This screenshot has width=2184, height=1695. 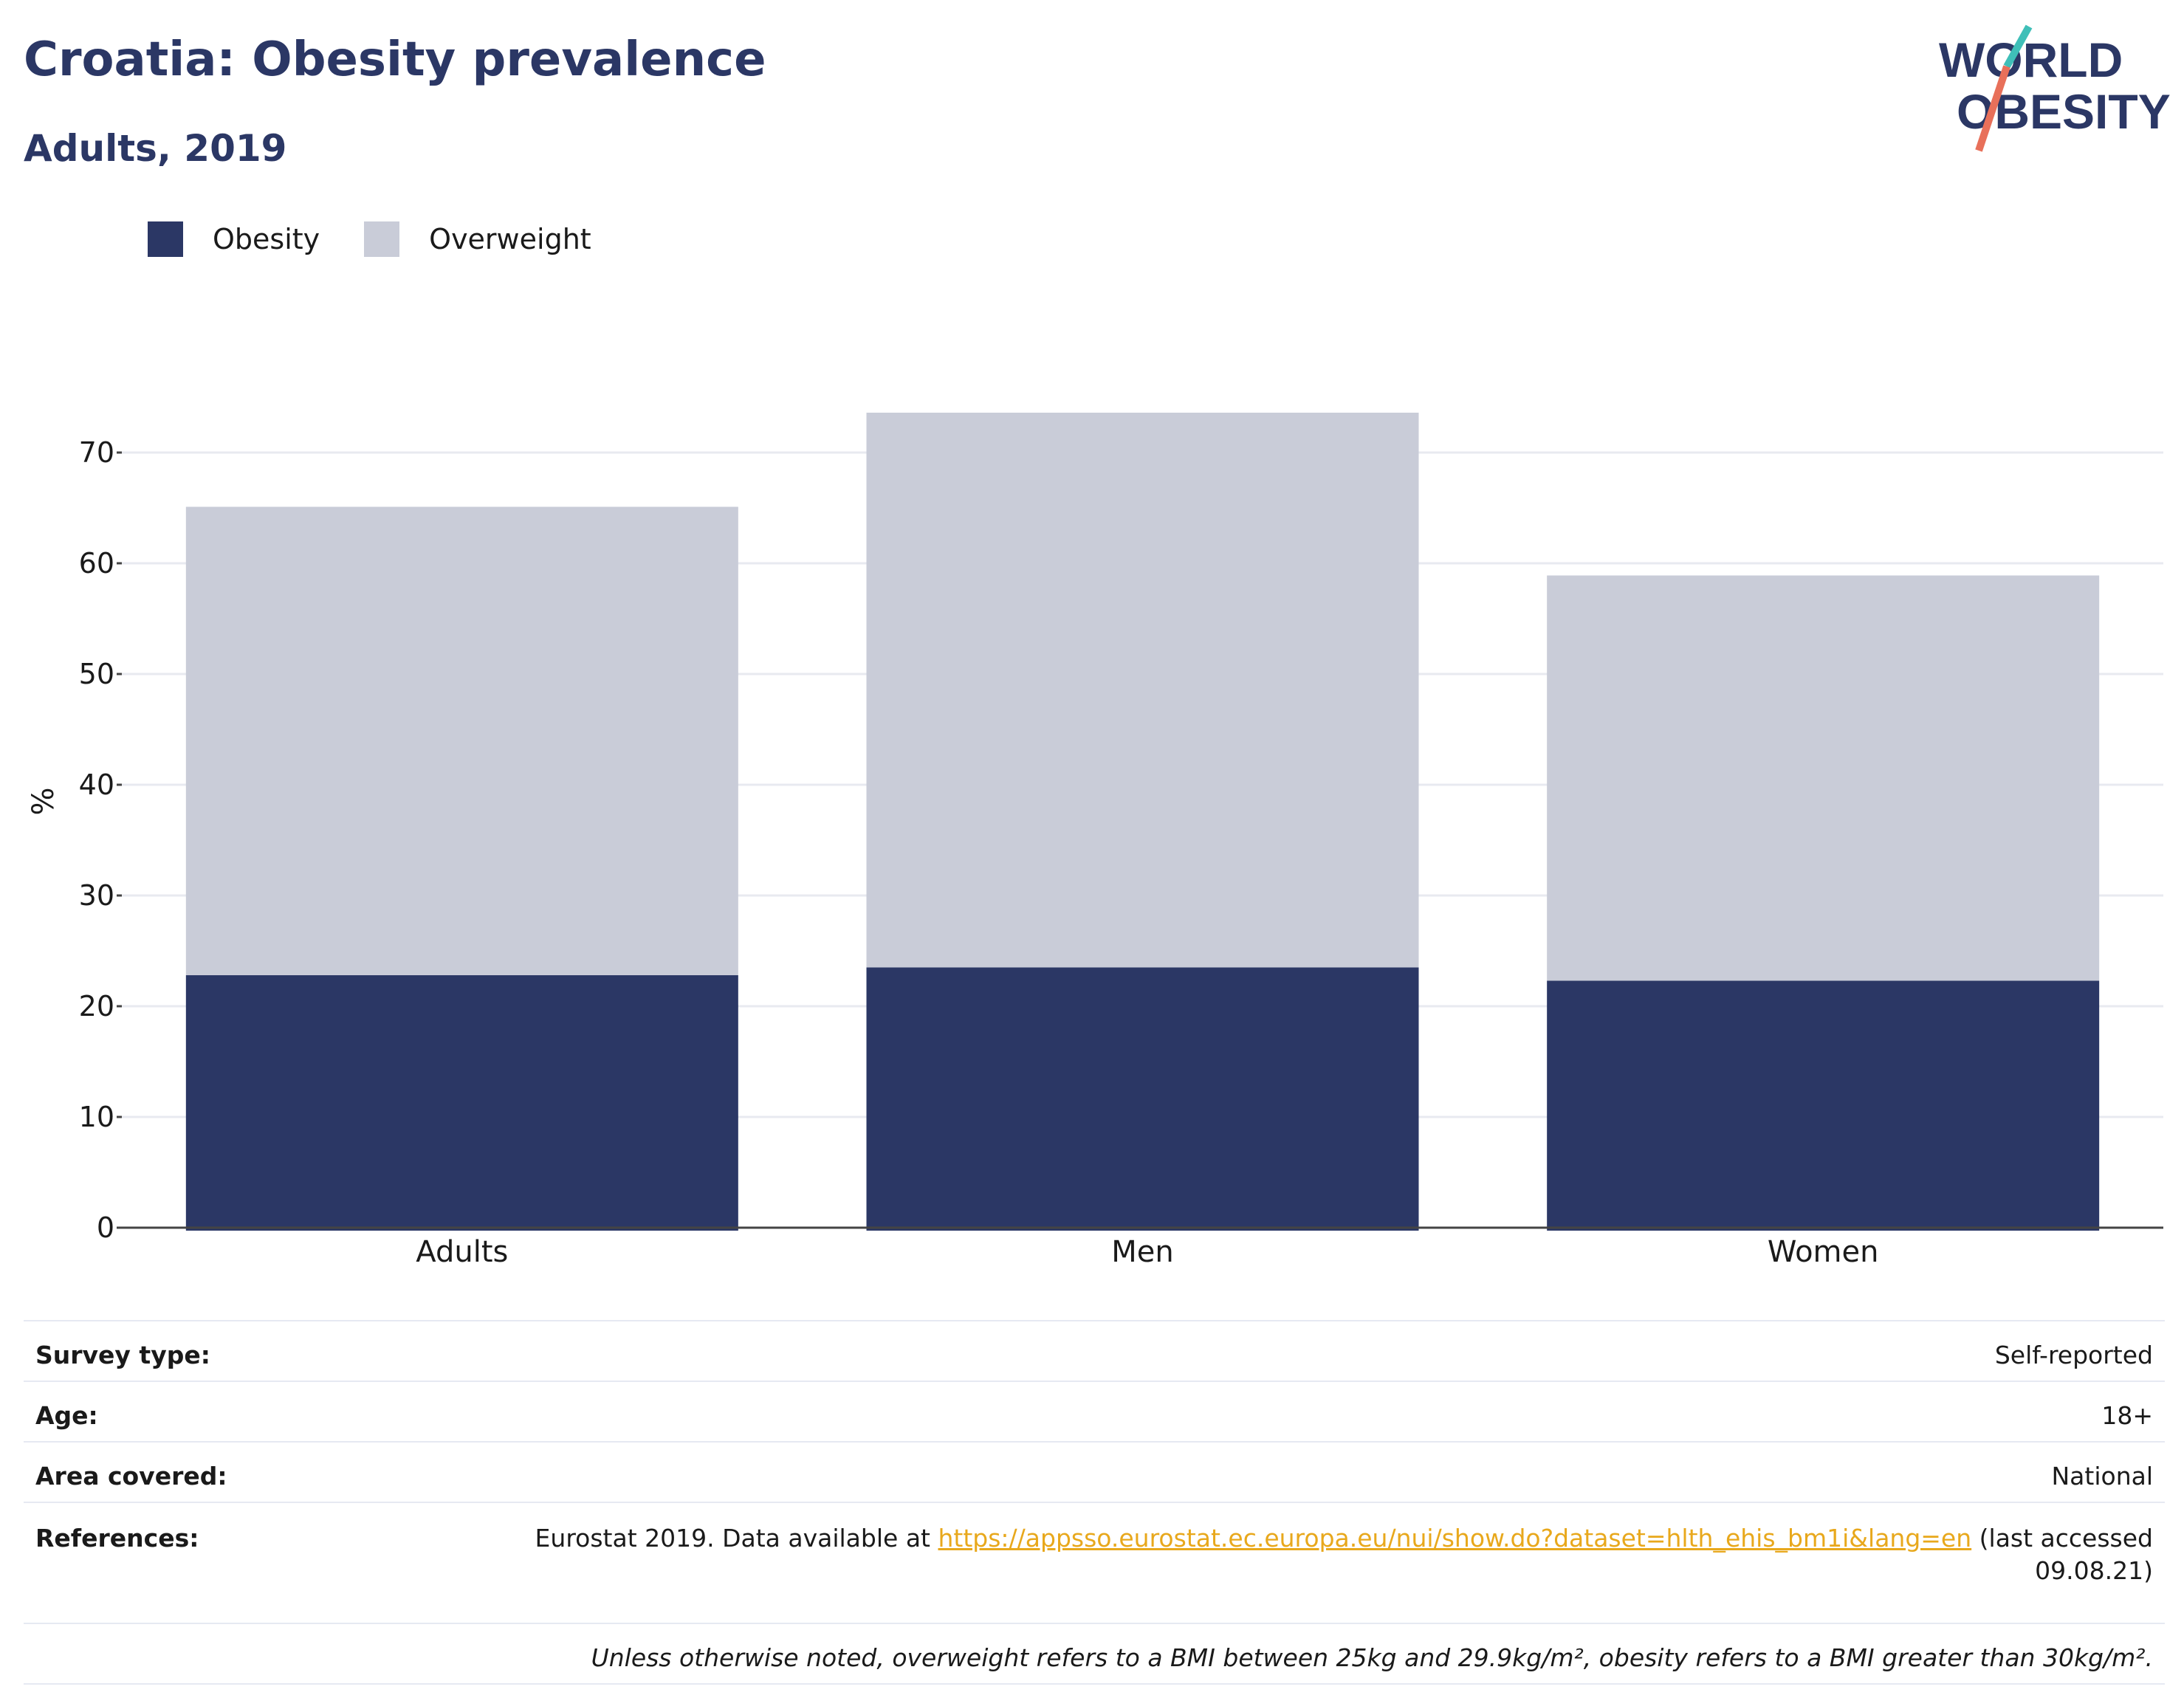 What do you see at coordinates (96, 785) in the screenshot?
I see `y-tick-label: 40` at bounding box center [96, 785].